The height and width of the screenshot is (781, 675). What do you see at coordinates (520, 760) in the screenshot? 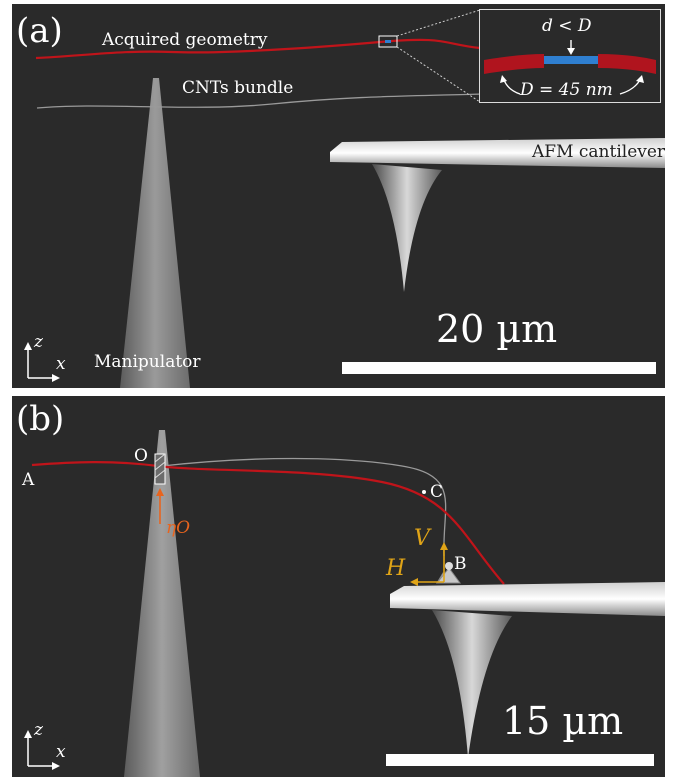
I see `scale-bar-b` at bounding box center [520, 760].